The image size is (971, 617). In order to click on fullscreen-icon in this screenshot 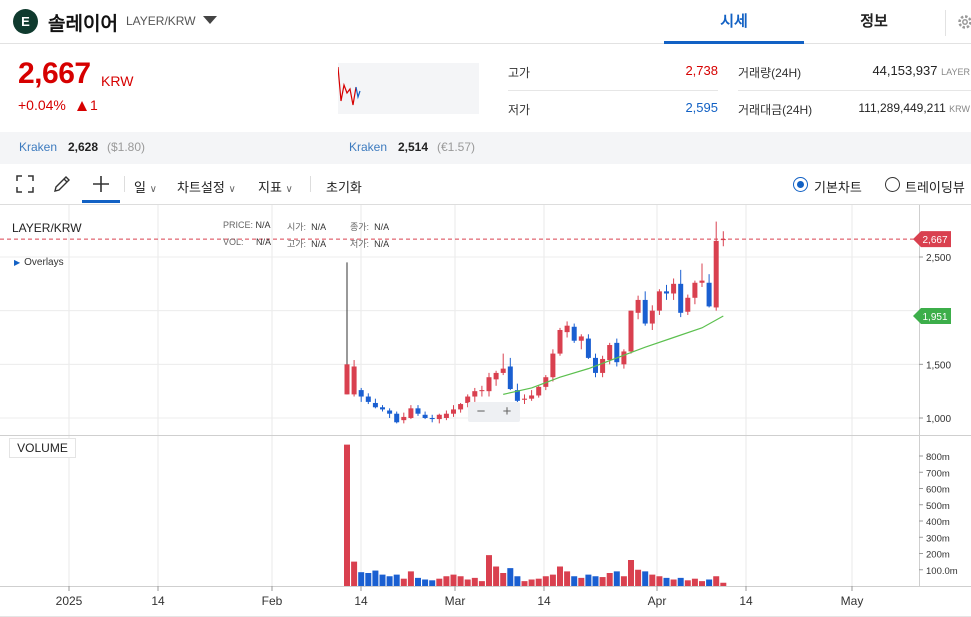, I will do `click(25, 184)`.